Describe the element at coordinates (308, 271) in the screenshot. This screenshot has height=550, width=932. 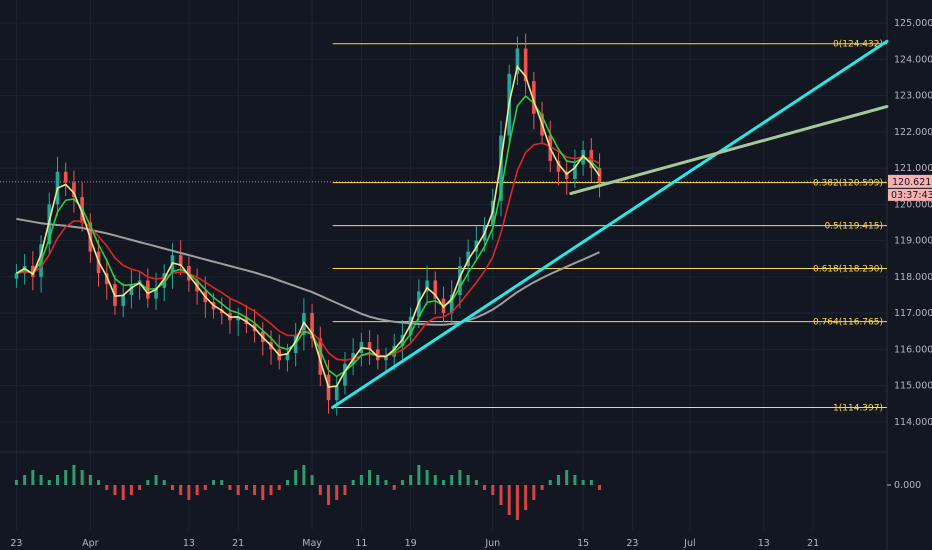
I see `sma-long-line` at that location.